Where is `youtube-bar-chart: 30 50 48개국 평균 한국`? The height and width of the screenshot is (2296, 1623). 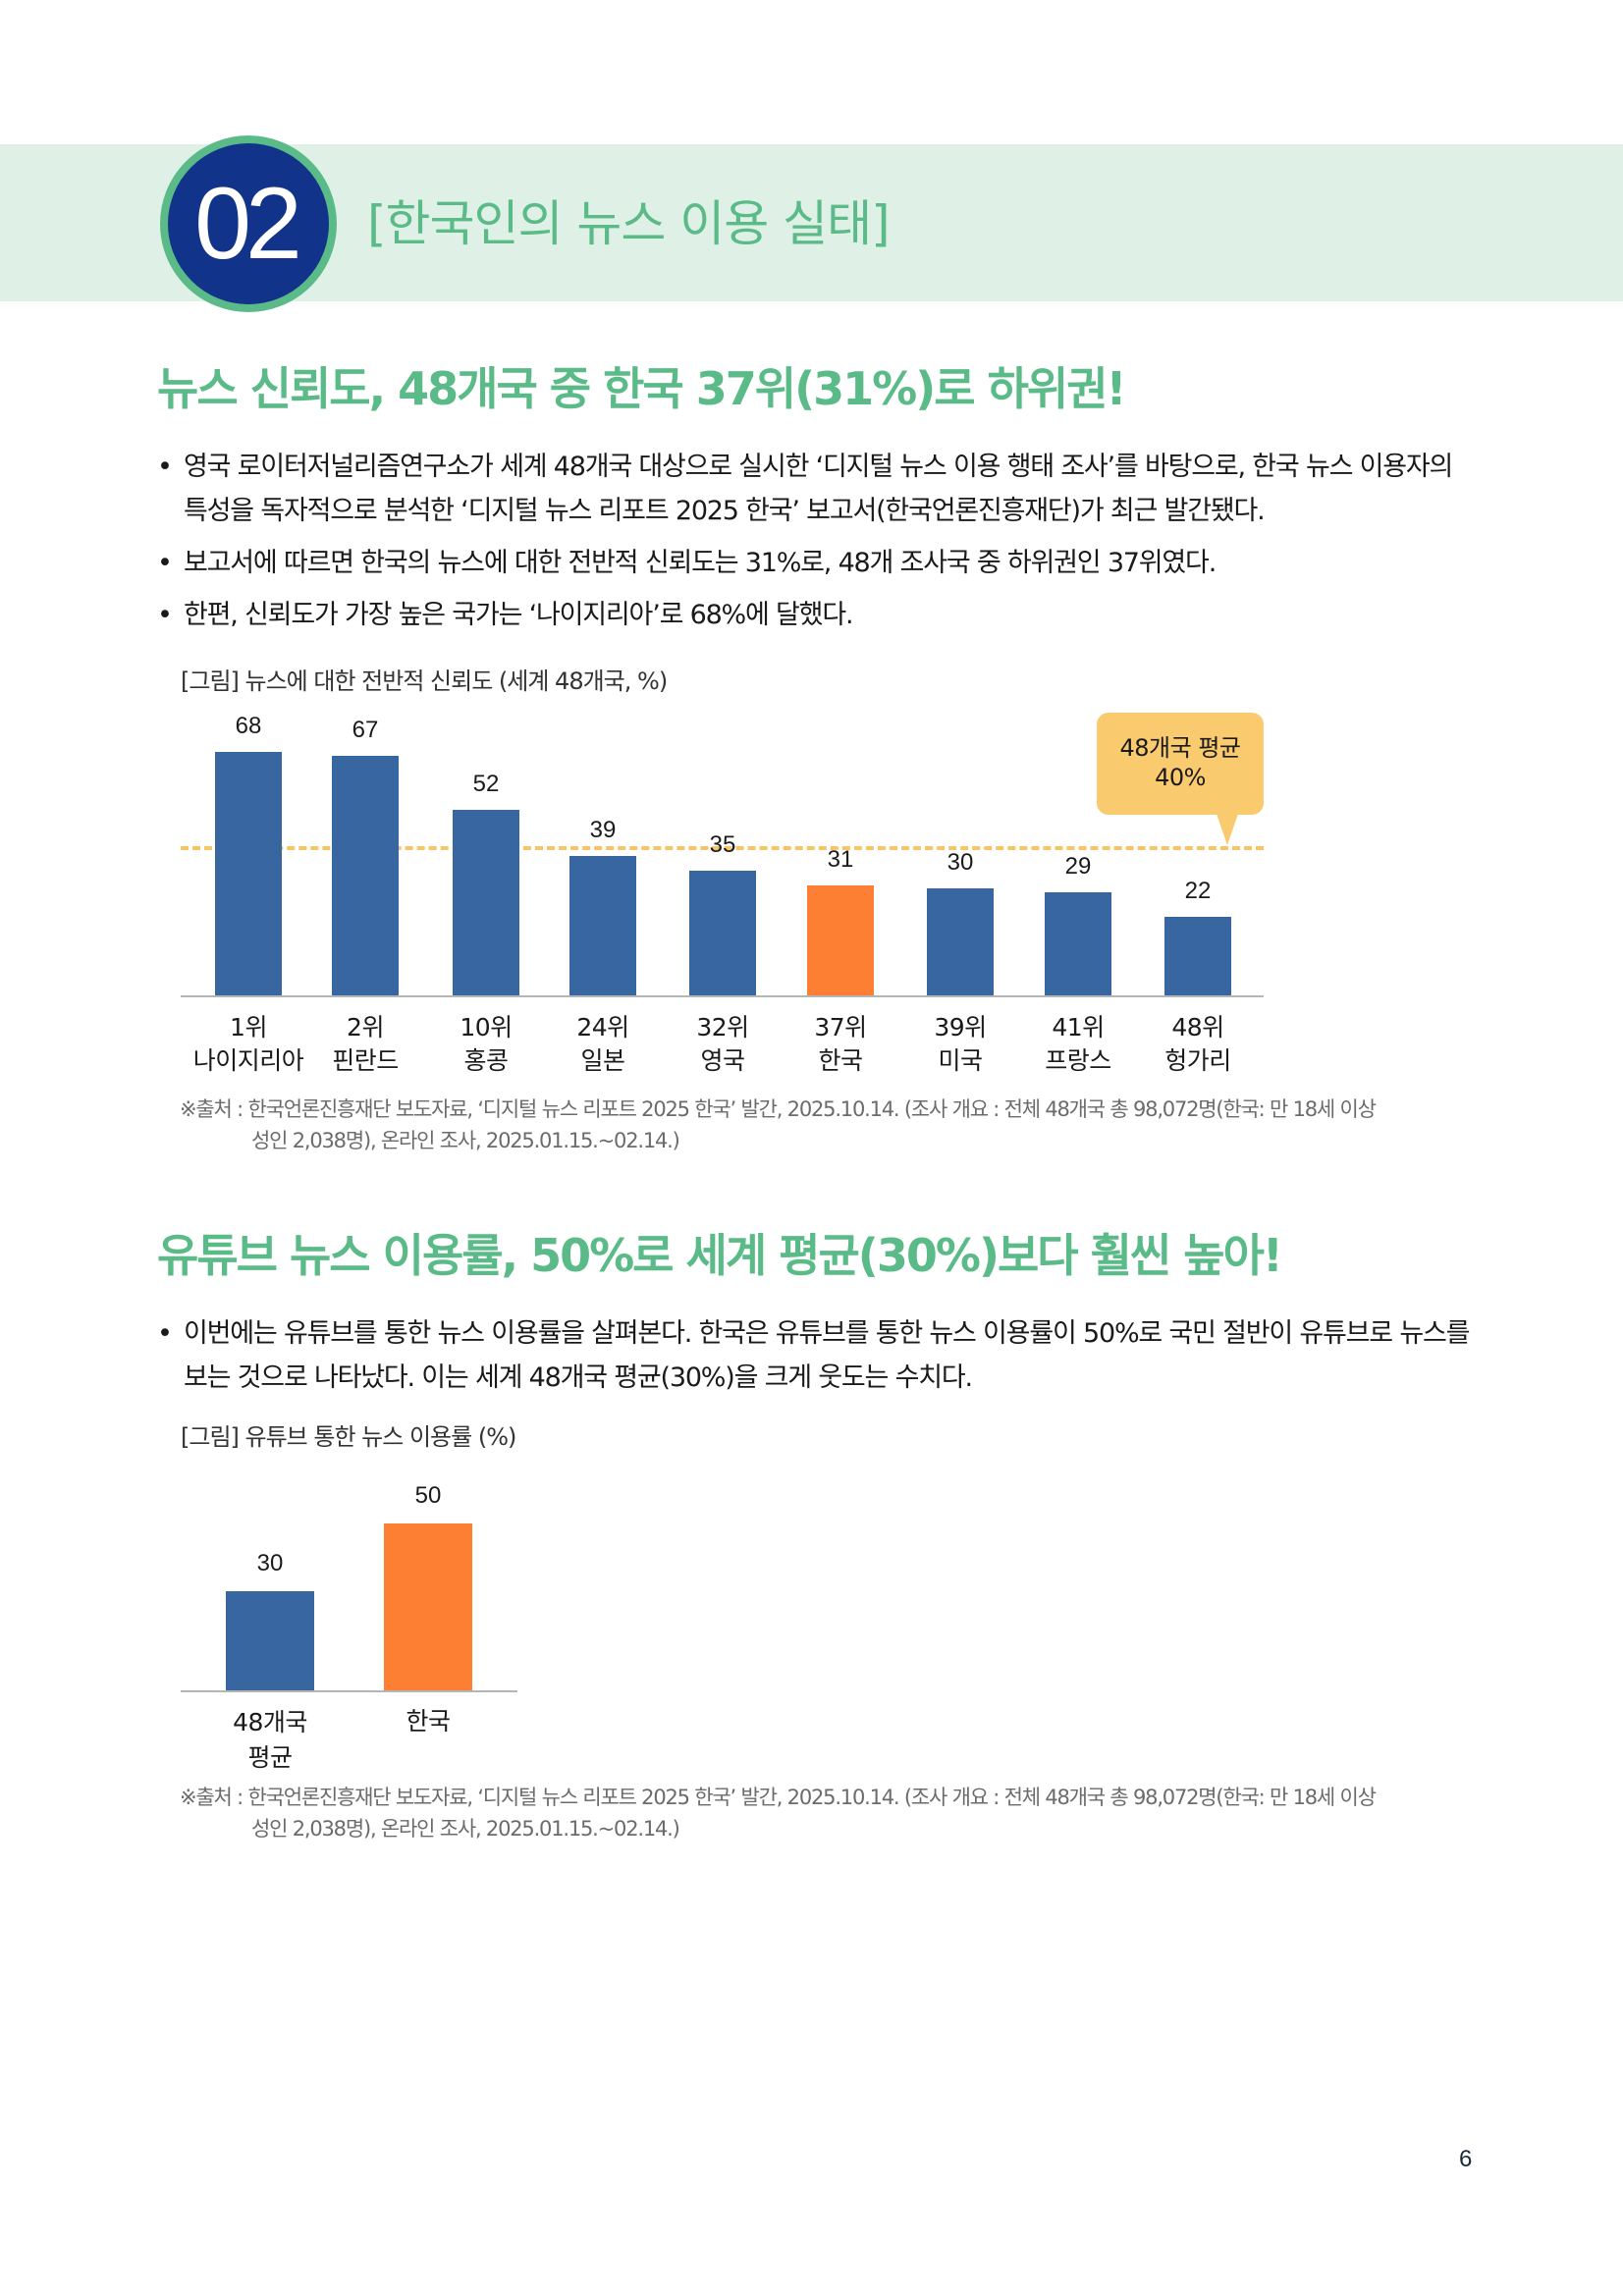
youtube-bar-chart: 30 50 48개국 평균 한국 is located at coordinates (349, 1629).